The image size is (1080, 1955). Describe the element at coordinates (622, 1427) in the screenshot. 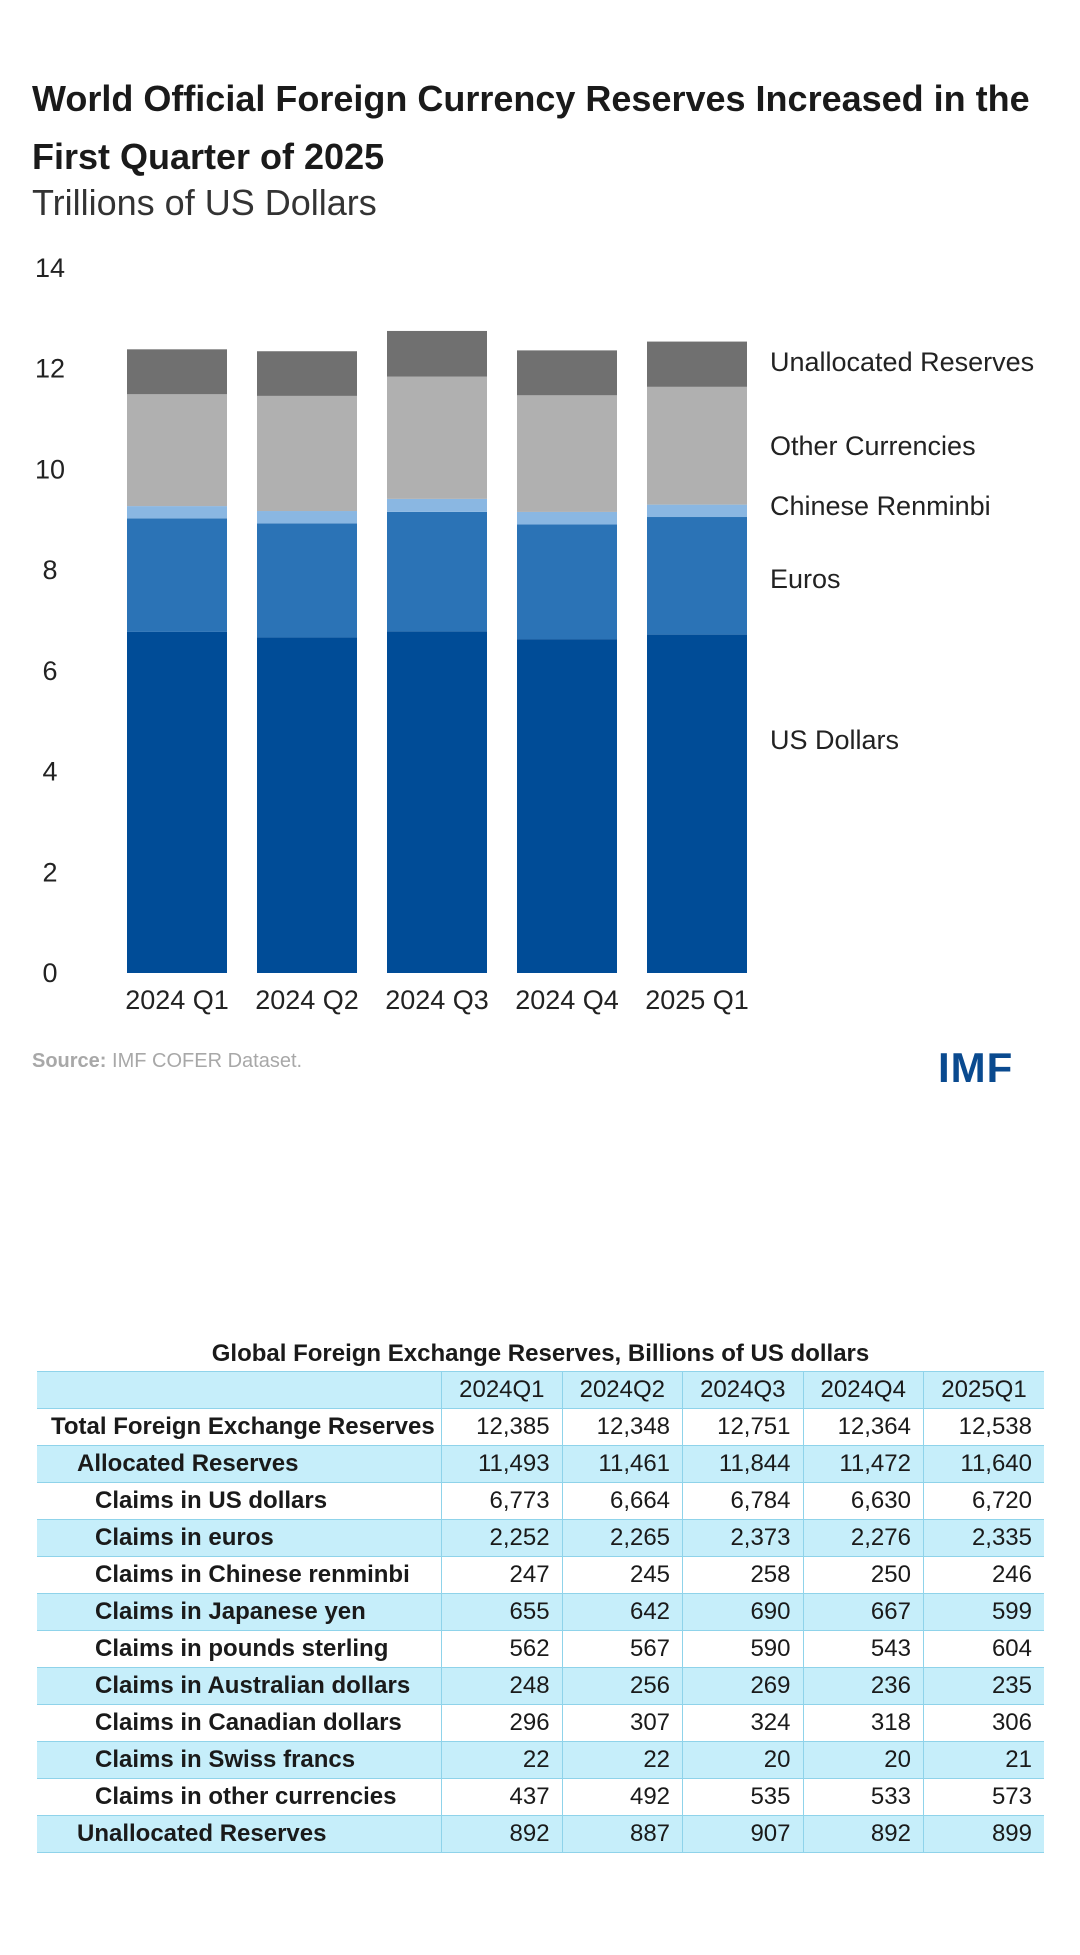

I see `table-cell: 12,348` at that location.